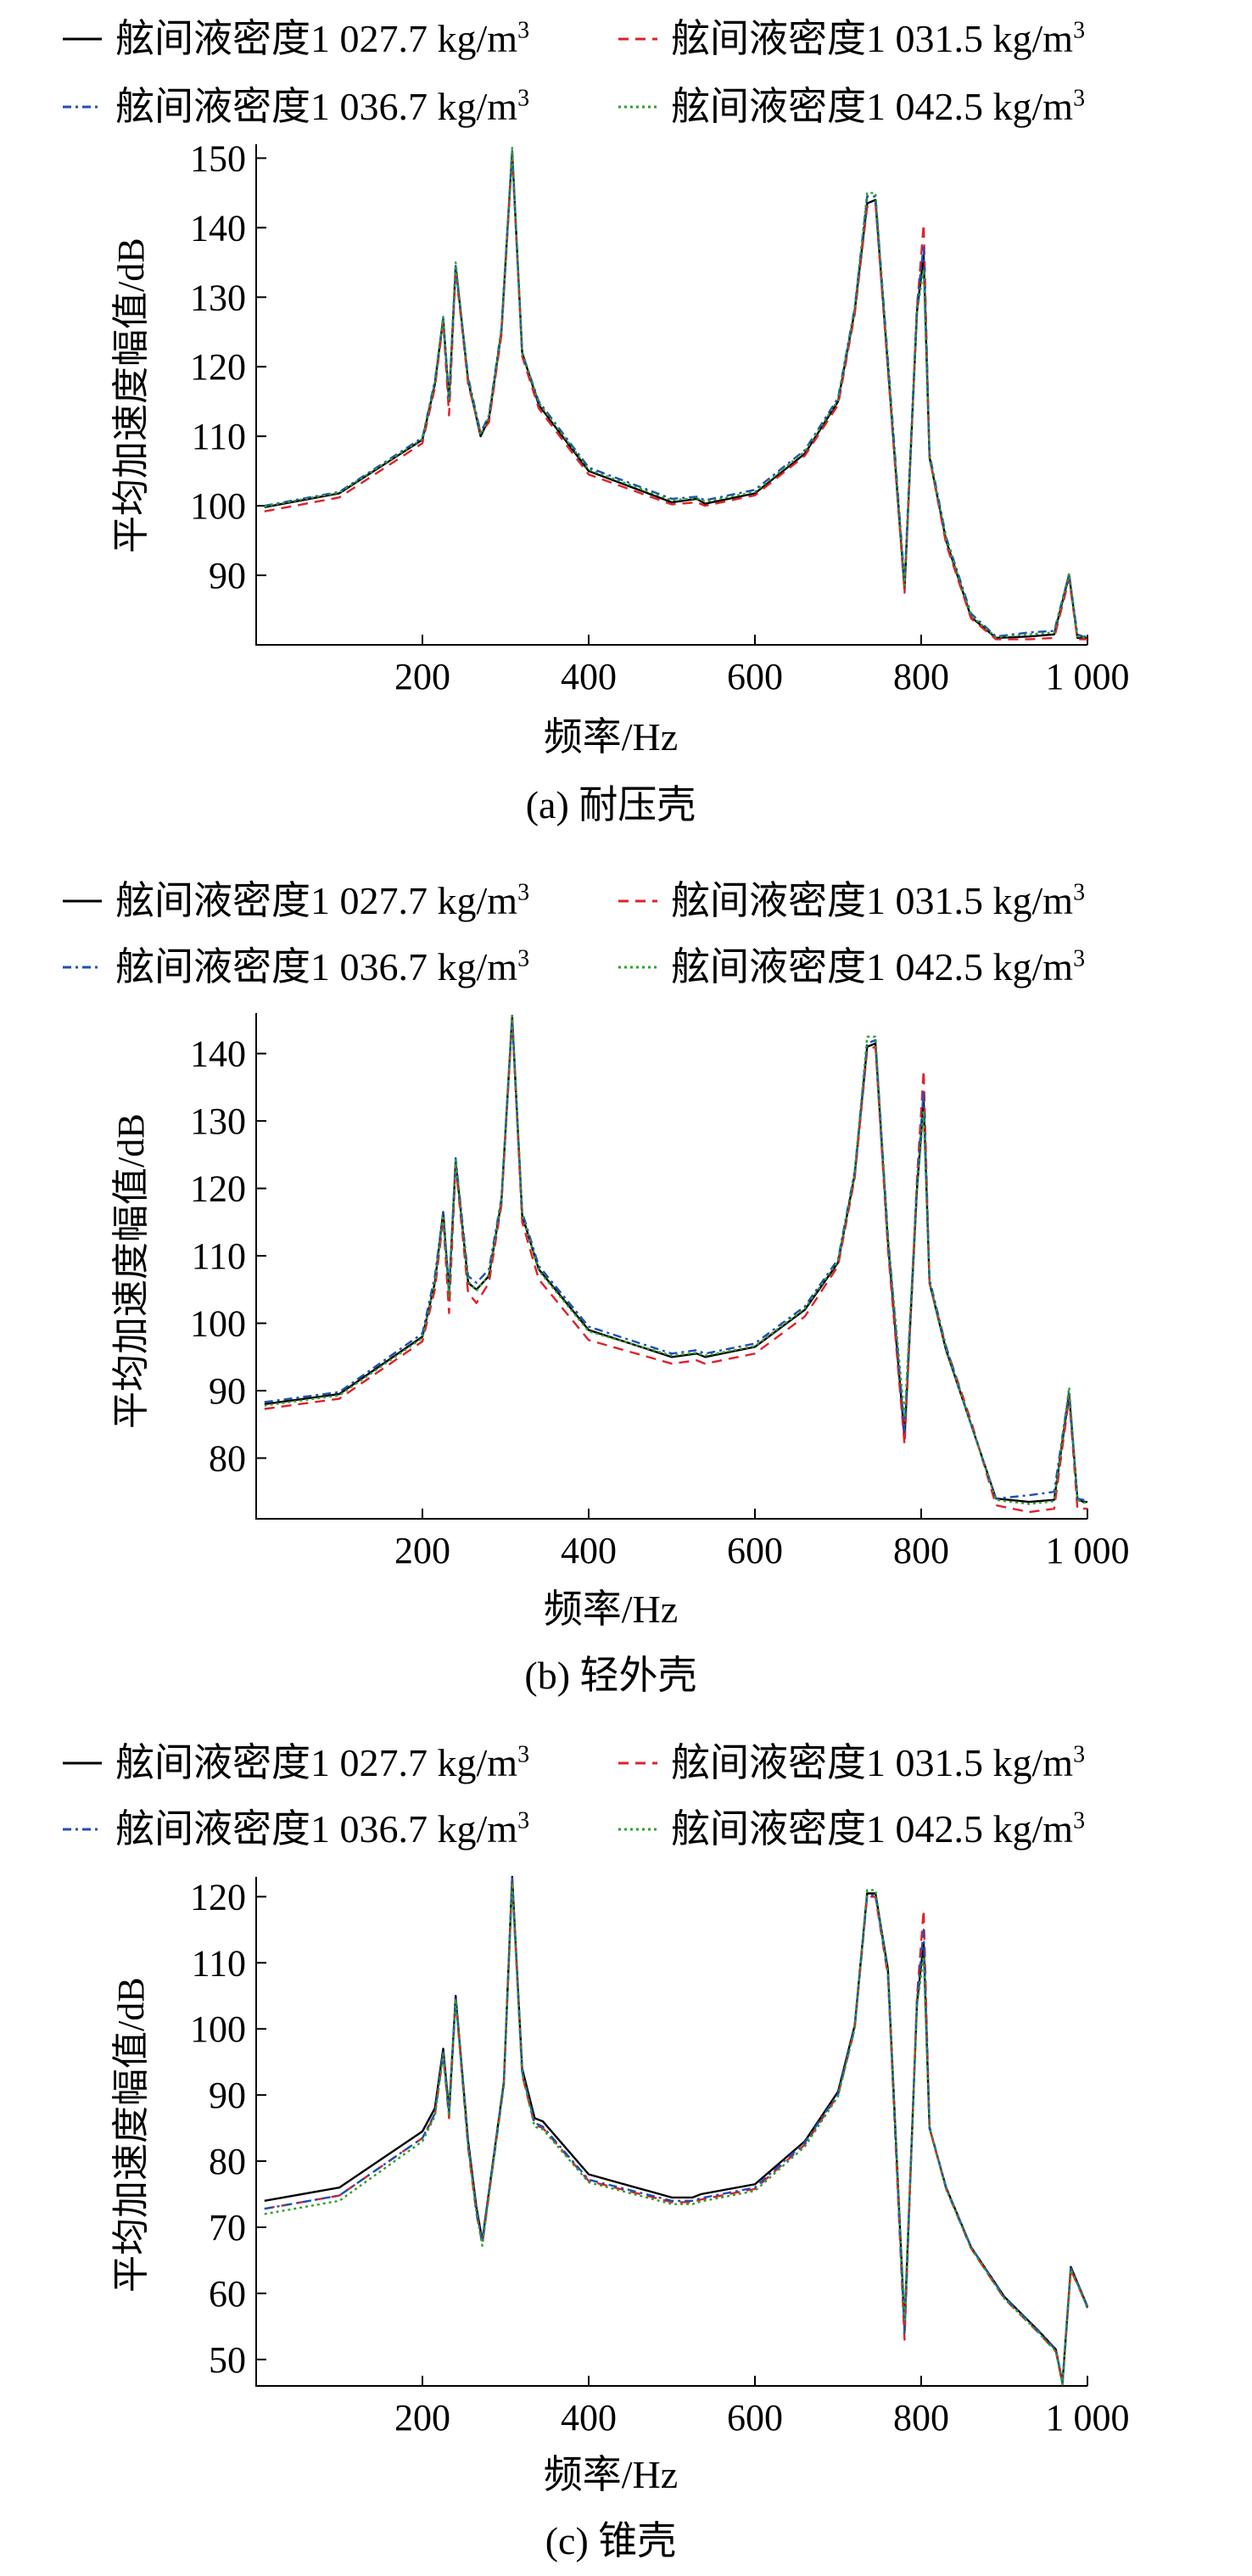 The height and width of the screenshot is (2576, 1252). Describe the element at coordinates (610, 805) in the screenshot. I see `panel-caption: (a) 耐压壳` at that location.